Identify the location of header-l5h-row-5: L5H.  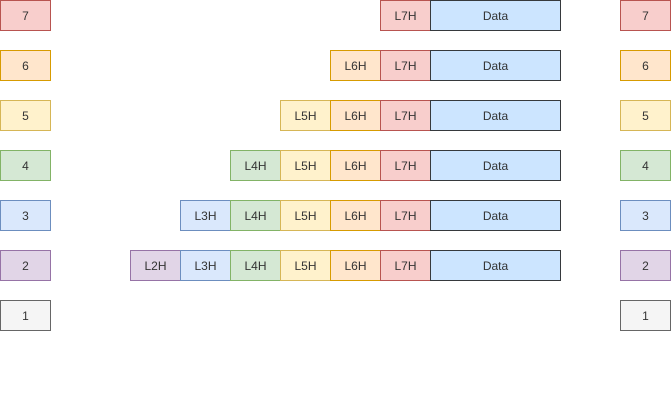
(305, 215).